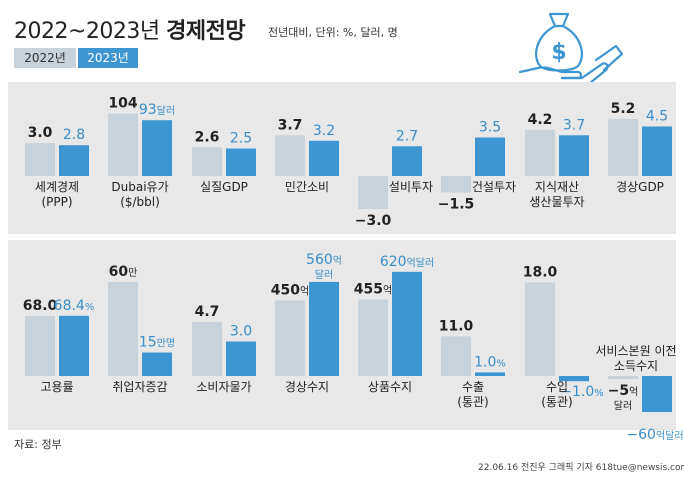  What do you see at coordinates (556, 202) in the screenshot?
I see `category-label-6-line1: 생산물투자` at bounding box center [556, 202].